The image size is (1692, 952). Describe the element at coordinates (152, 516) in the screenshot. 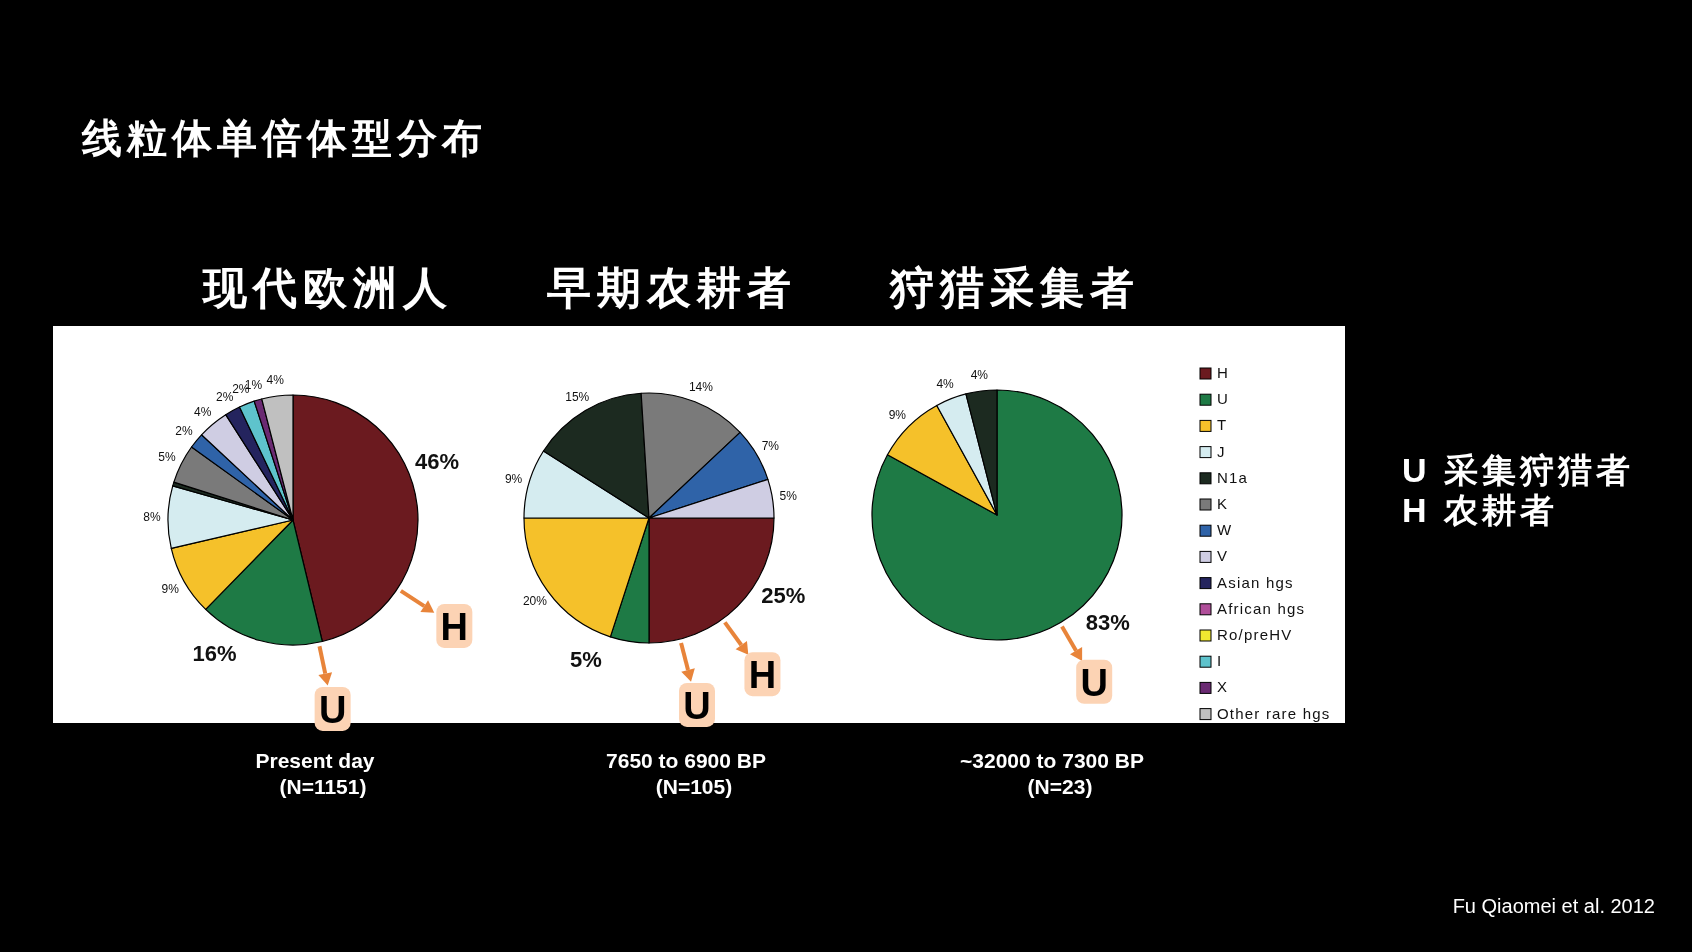

I see `data-label: 8%` at that location.